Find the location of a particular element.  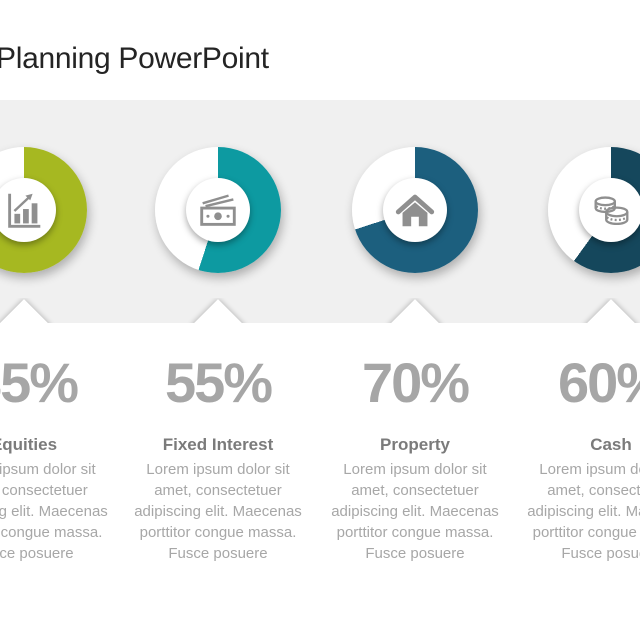

category-label: Cash is located at coordinates (611, 444).